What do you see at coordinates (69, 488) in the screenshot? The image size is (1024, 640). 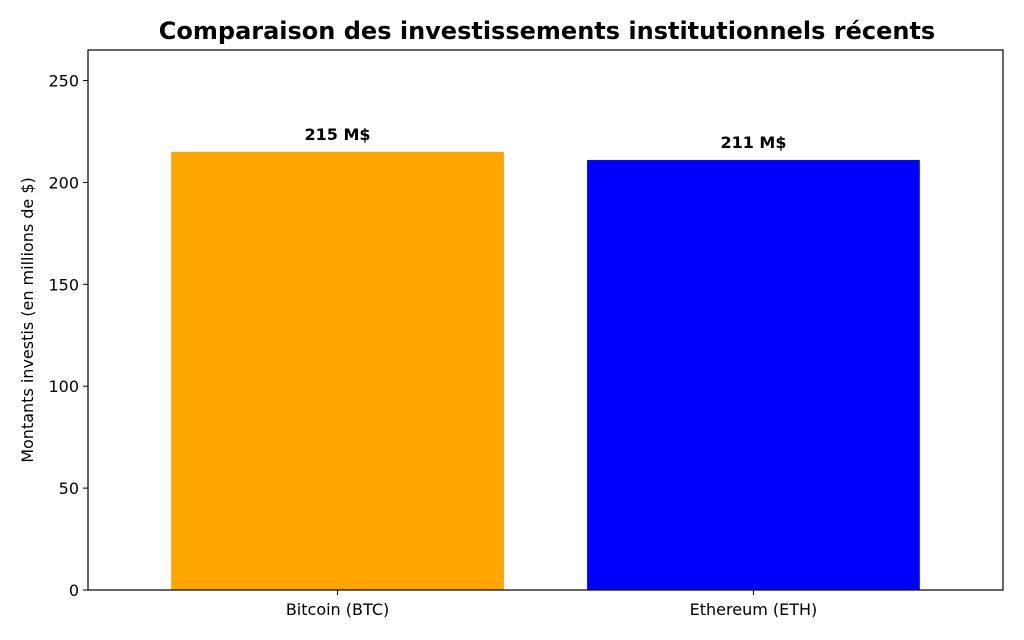 I see `y-tick-label-1: 50` at bounding box center [69, 488].